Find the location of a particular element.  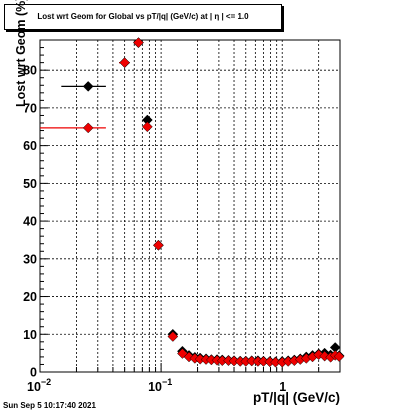

x-tick-label: 10⁻¹ is located at coordinates (160, 385).